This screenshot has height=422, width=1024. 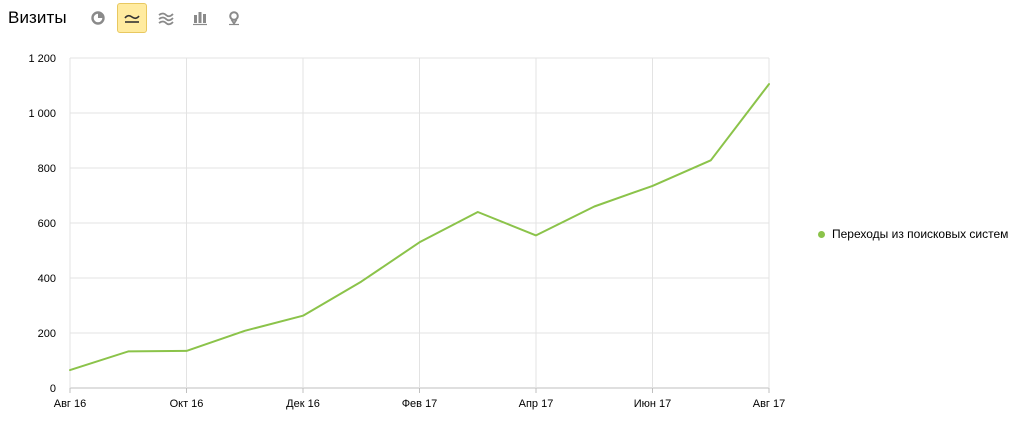 I want to click on chart-title: Визиты, so click(x=37, y=17).